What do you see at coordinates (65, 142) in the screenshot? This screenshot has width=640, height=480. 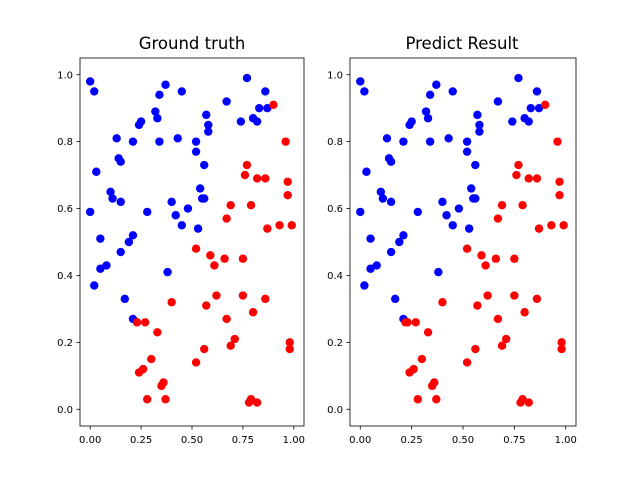 I see `left-ytick-label-4: 0.8` at bounding box center [65, 142].